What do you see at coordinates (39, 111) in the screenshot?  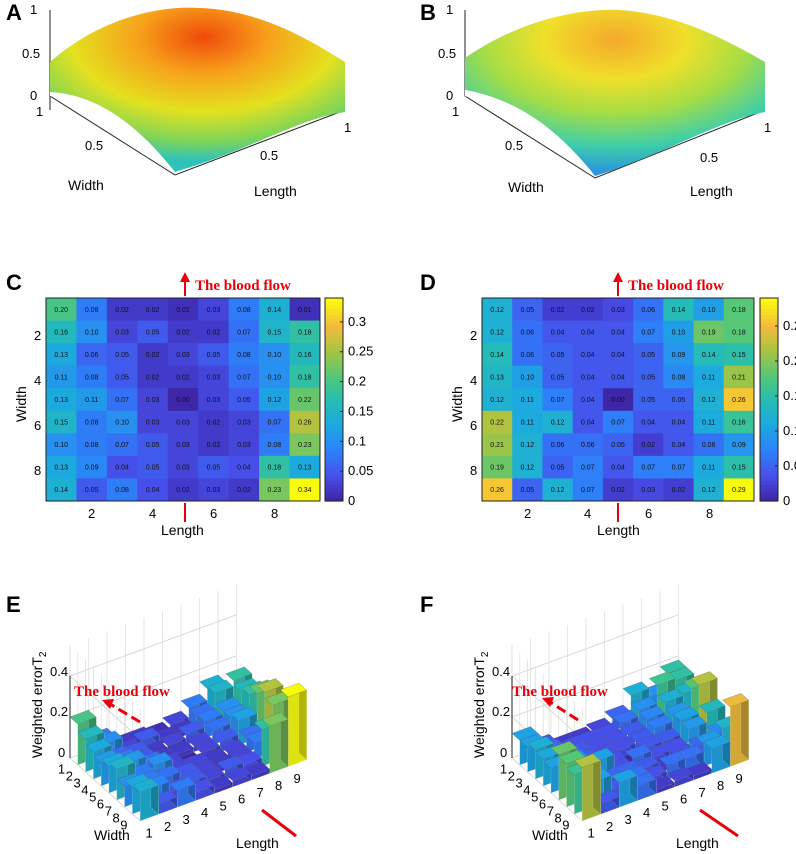 I see `a-width-tick-0: 1` at bounding box center [39, 111].